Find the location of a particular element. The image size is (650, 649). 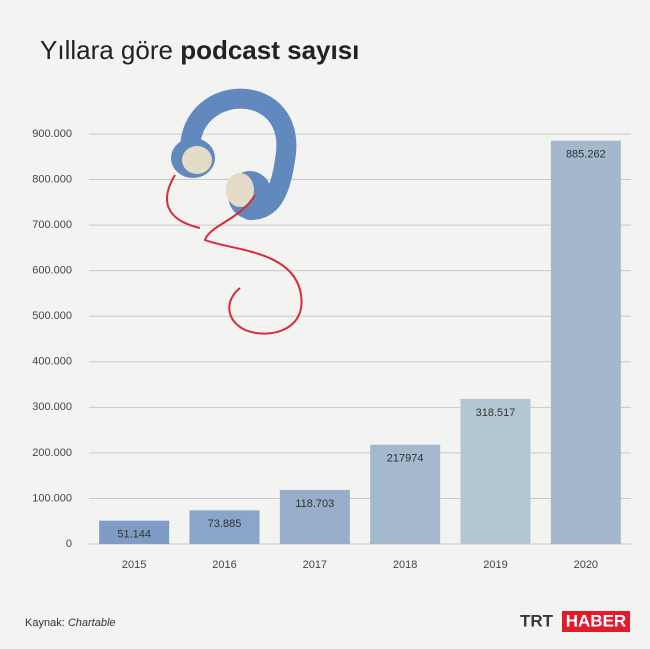

y-tick-label: 700.000 is located at coordinates (52, 225).